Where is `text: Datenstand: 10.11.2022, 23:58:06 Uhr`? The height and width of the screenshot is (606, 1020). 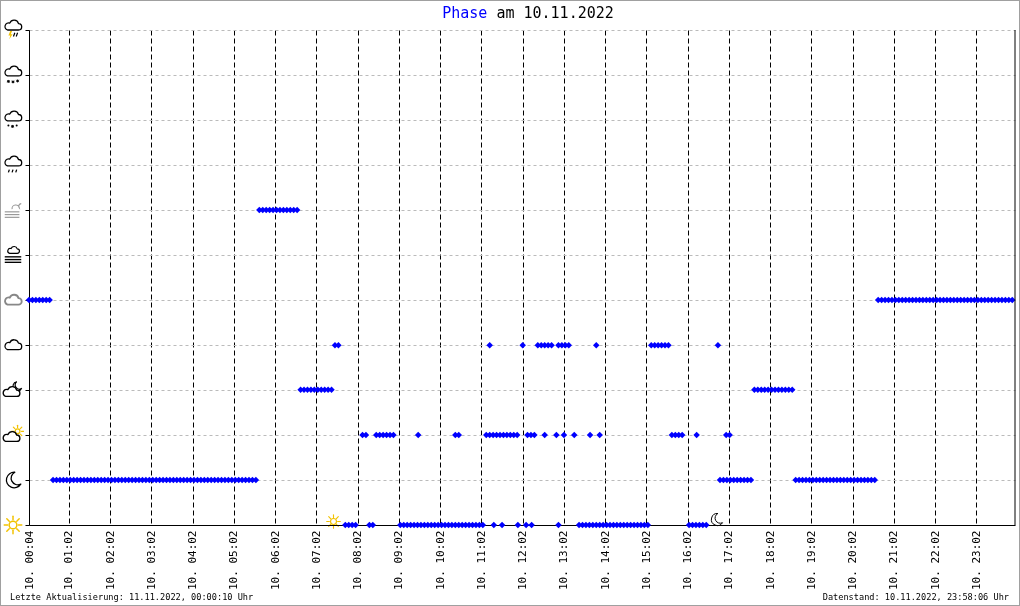 text: Datenstand: 10.11.2022, 23:58:06 Uhr is located at coordinates (915, 597).